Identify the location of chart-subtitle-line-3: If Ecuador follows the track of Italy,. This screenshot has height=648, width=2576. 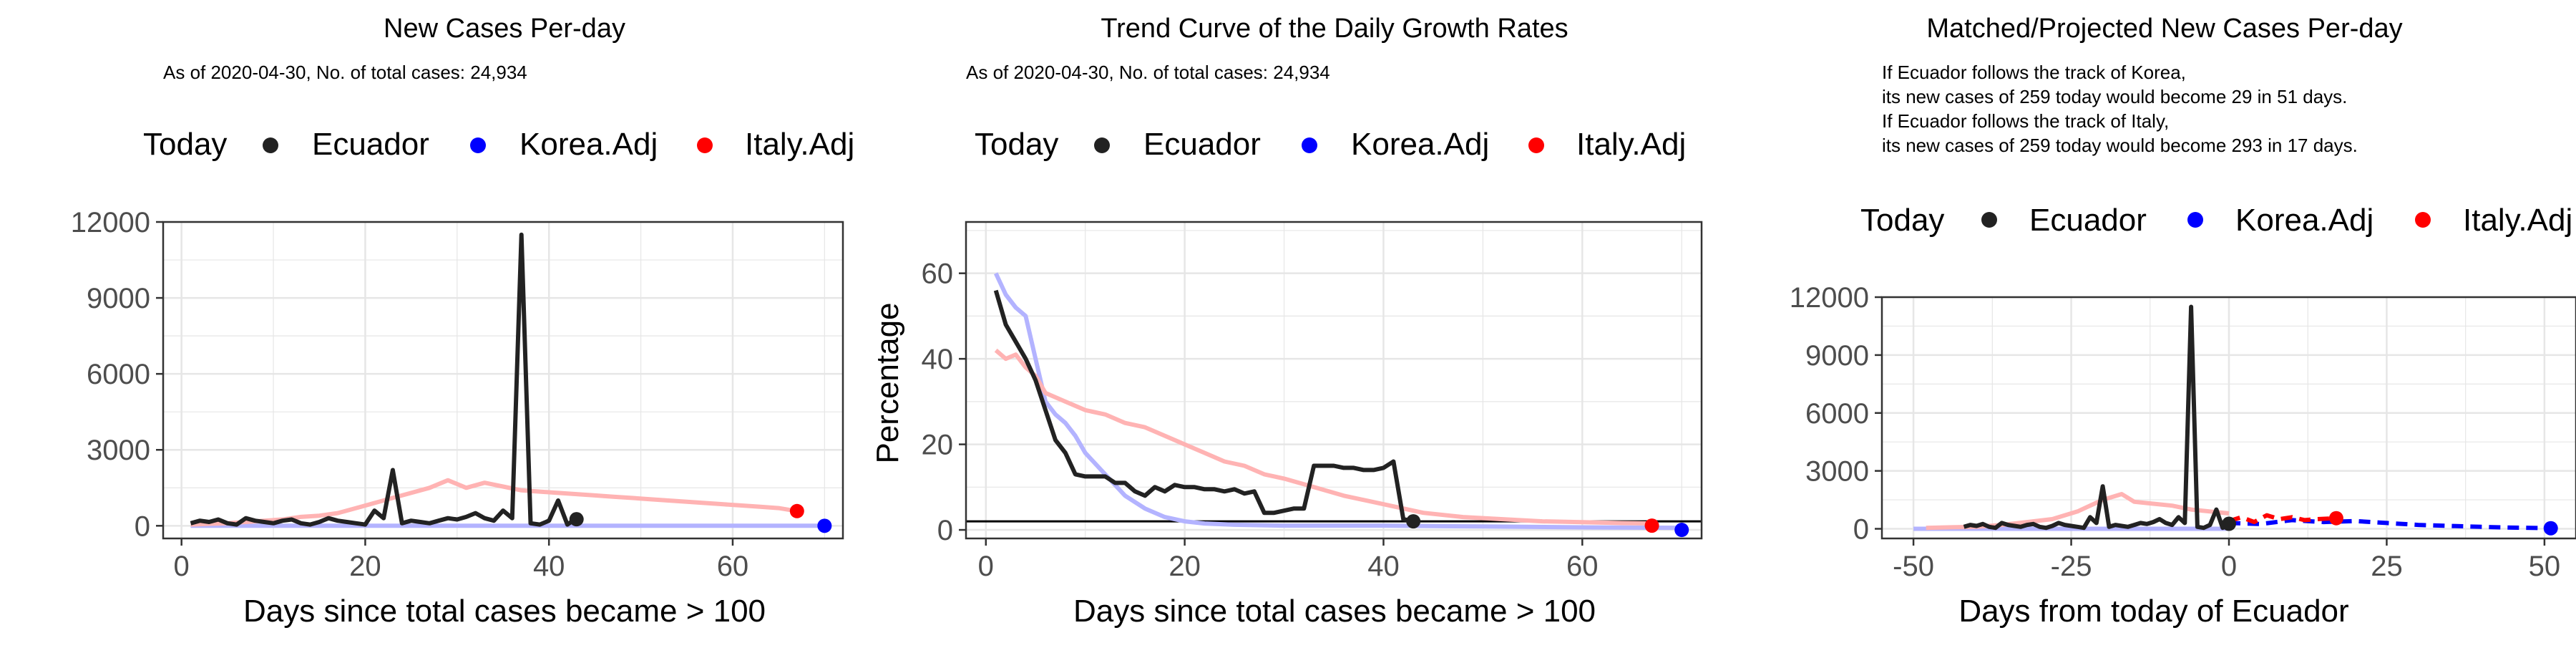
(2025, 121).